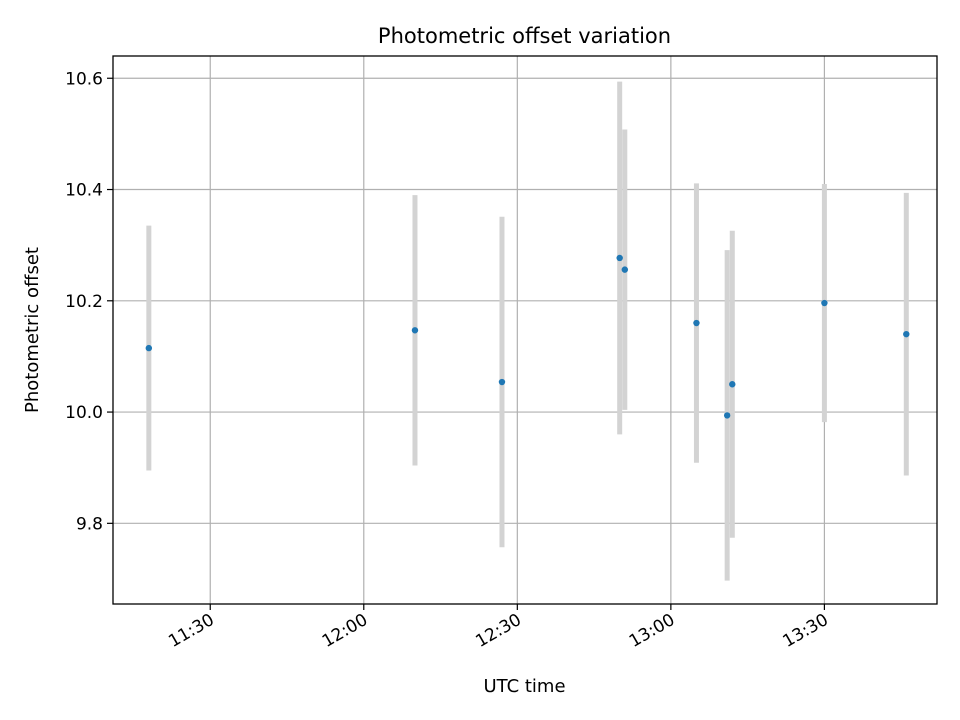  I want to click on x-tick-label: 12:30, so click(498, 631).